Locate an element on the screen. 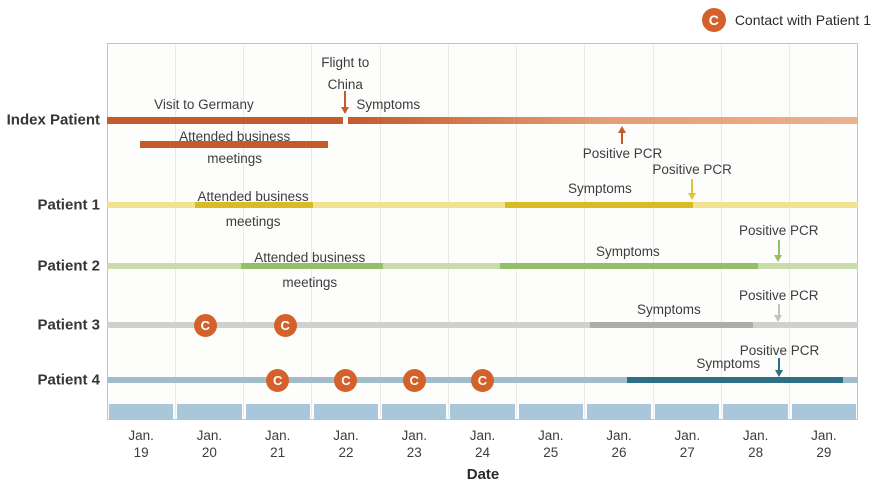 The height and width of the screenshot is (495, 880). tick-label: Jan. 25 is located at coordinates (551, 444).